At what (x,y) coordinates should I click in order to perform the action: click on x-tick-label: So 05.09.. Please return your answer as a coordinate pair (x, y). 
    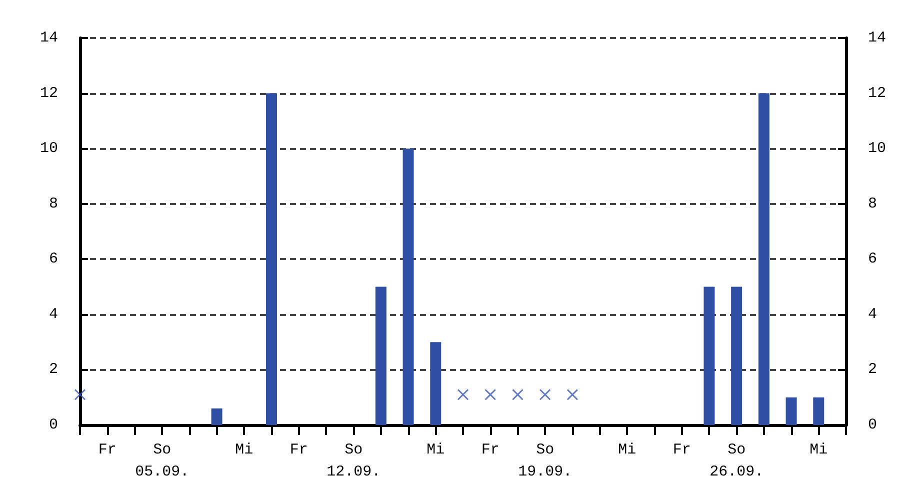
    Looking at the image, I should click on (162, 461).